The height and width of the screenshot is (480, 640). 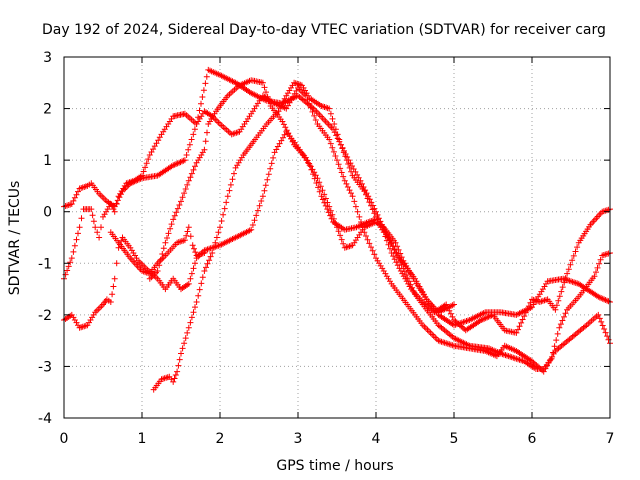 What do you see at coordinates (376, 439) in the screenshot?
I see `x-tick-label: 4` at bounding box center [376, 439].